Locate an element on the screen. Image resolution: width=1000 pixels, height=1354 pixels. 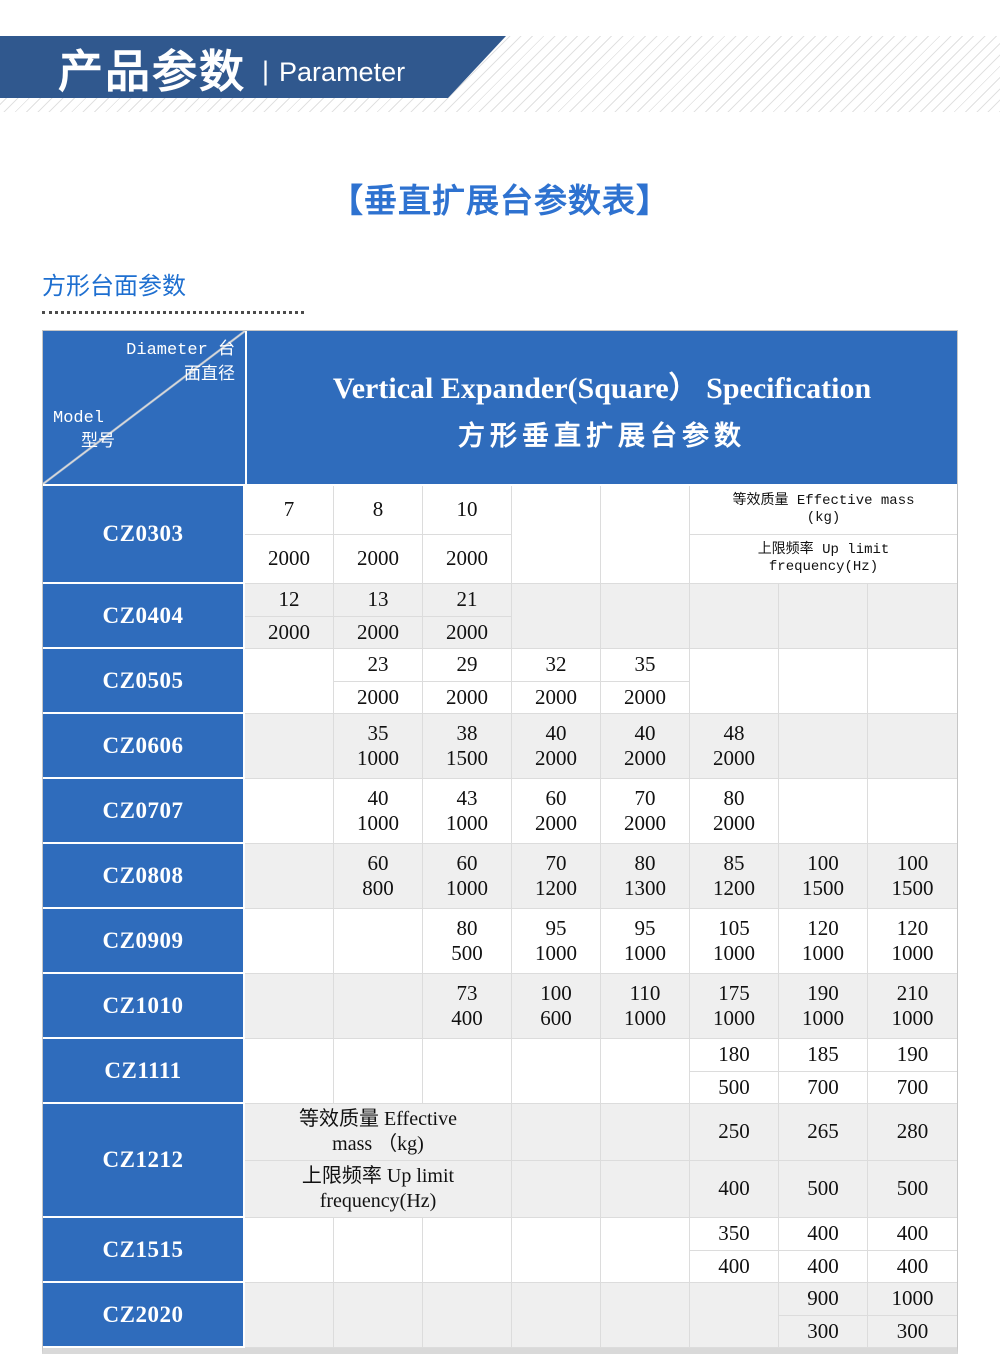
model-cell: CZ0606 is located at coordinates (144, 746).